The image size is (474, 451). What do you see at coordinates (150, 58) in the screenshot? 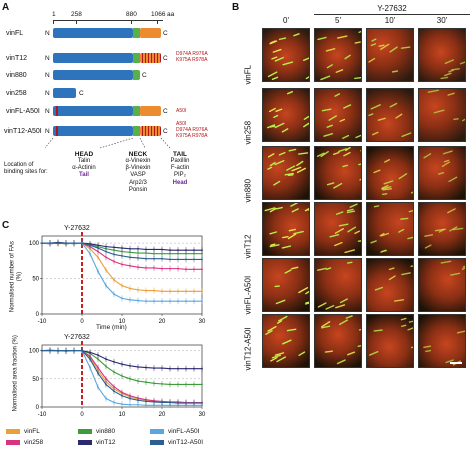
I see `tail-domain-bar-mutated` at bounding box center [150, 58].